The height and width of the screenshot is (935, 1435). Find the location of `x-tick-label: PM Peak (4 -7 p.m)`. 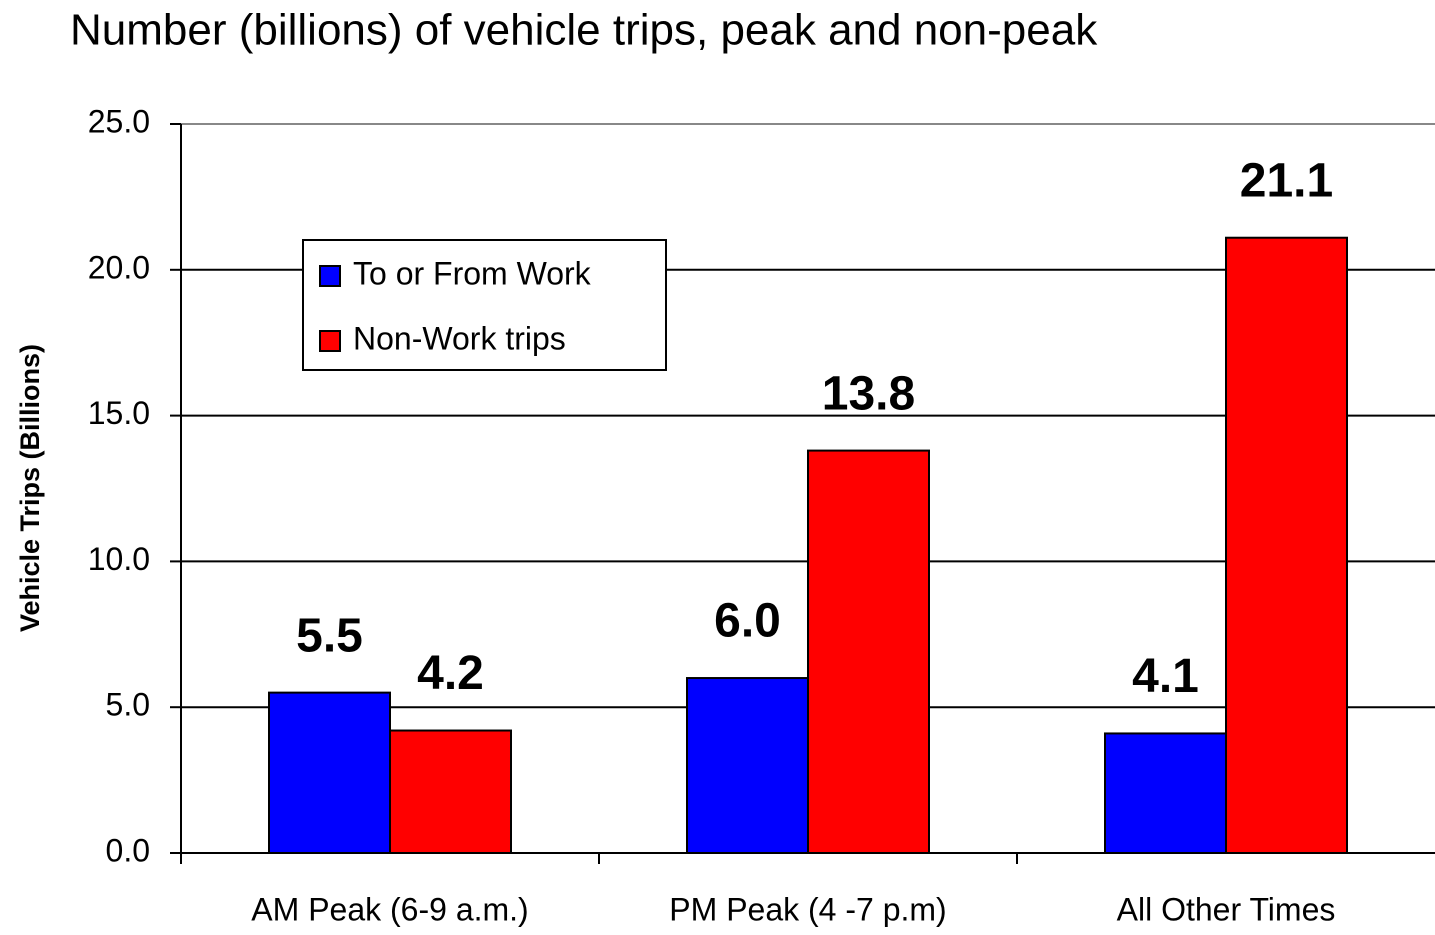

x-tick-label: PM Peak (4 -7 p.m) is located at coordinates (807, 909).